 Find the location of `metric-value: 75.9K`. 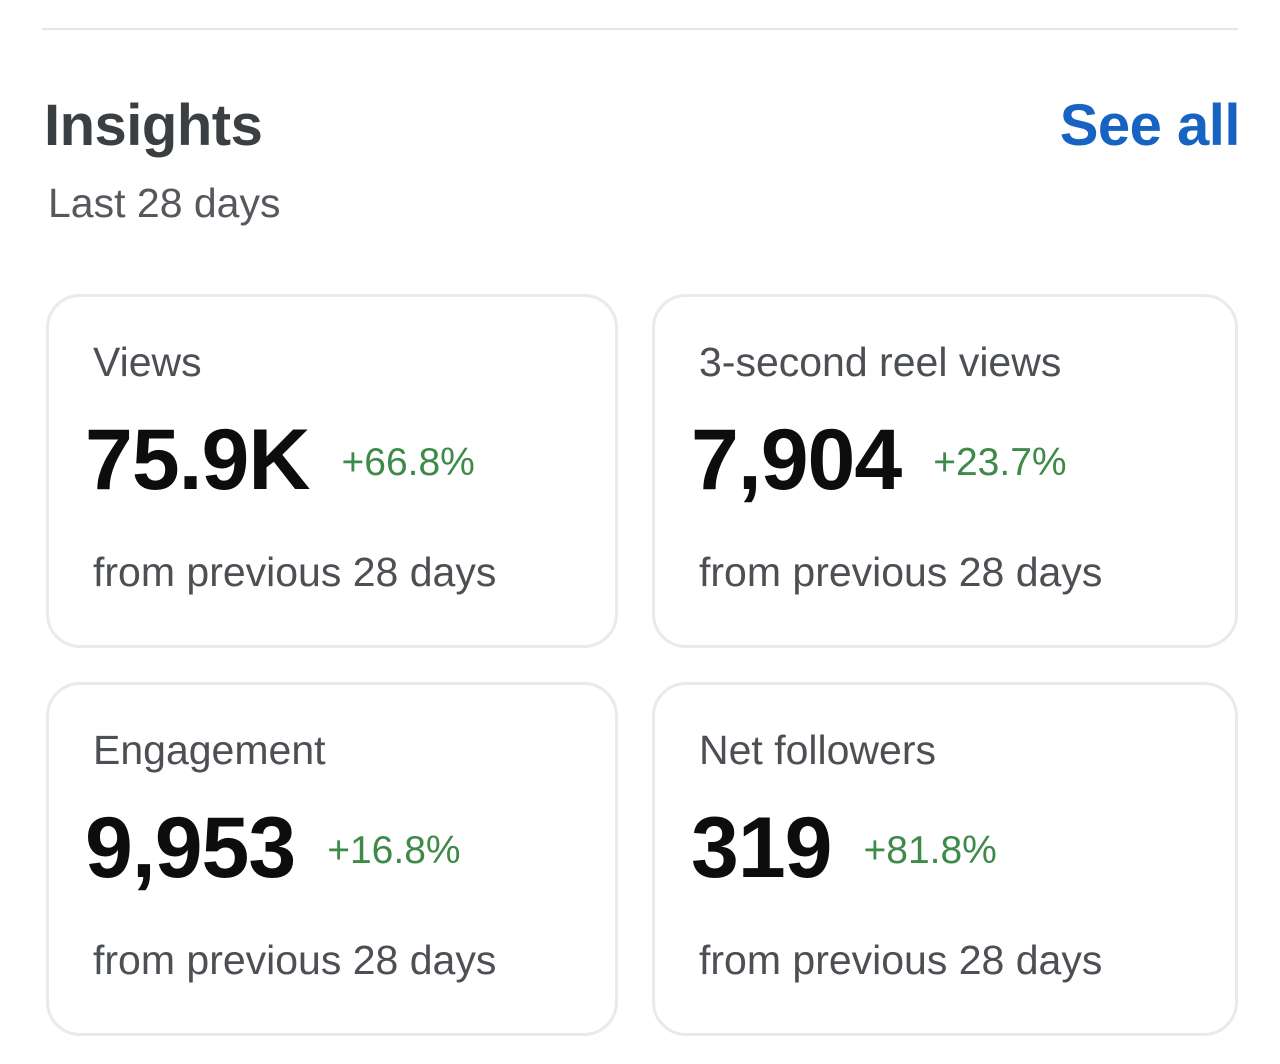

metric-value: 75.9K is located at coordinates (197, 459).